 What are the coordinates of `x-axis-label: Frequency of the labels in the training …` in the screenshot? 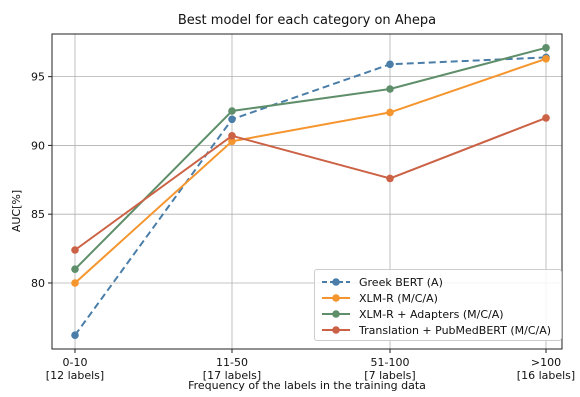 It's located at (307, 385).